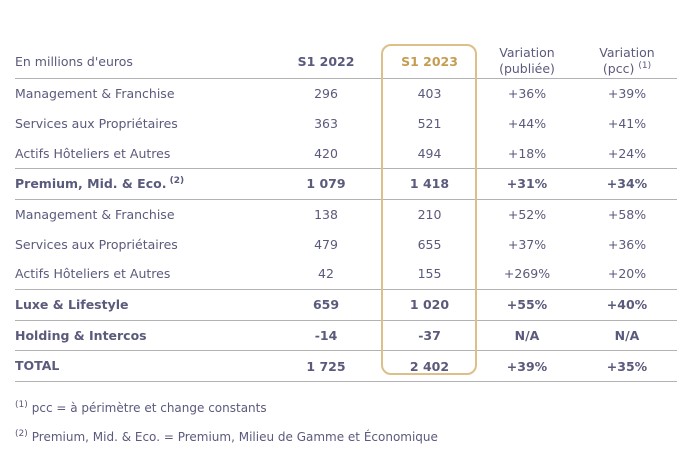  I want to click on cell-variation-pcc: +40%, so click(627, 305).